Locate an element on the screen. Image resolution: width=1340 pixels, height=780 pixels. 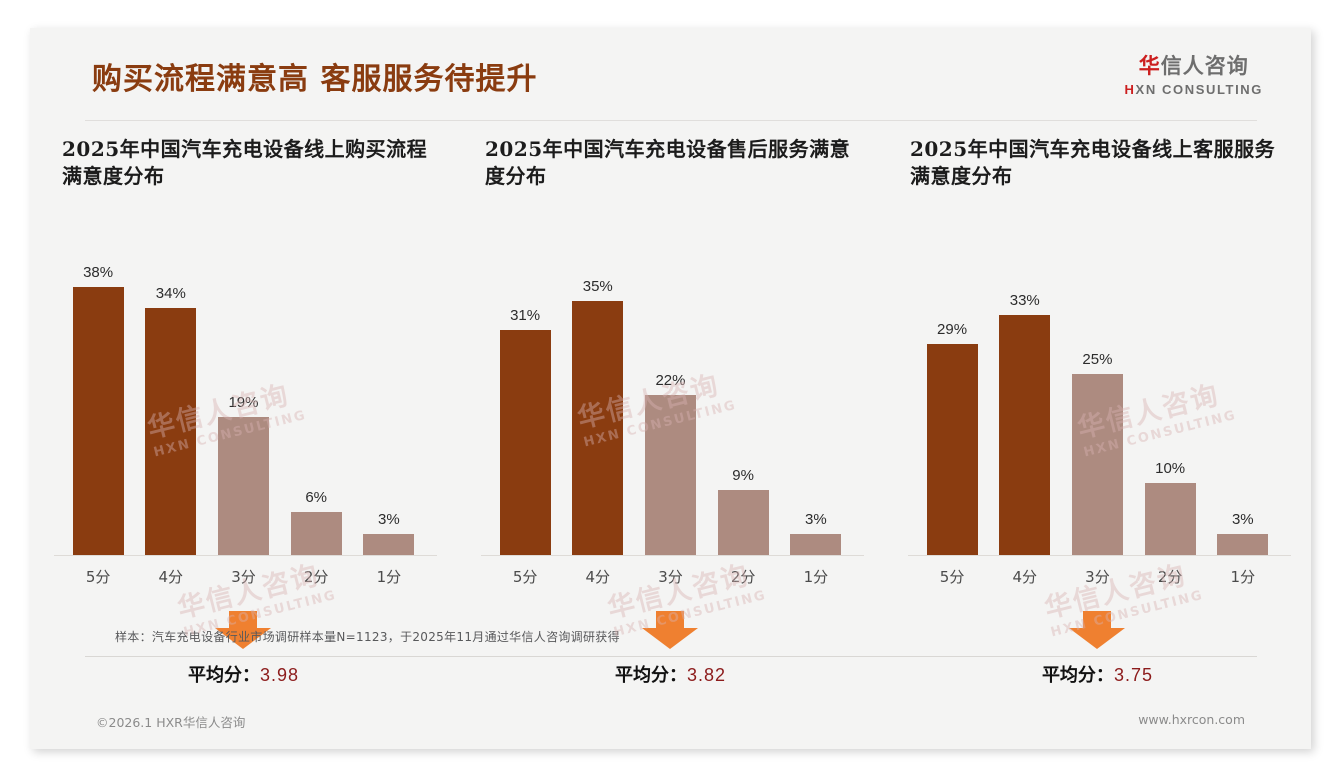
slide-header: 购买流程满意高 客服服务待提升 is located at coordinates (670, 74).